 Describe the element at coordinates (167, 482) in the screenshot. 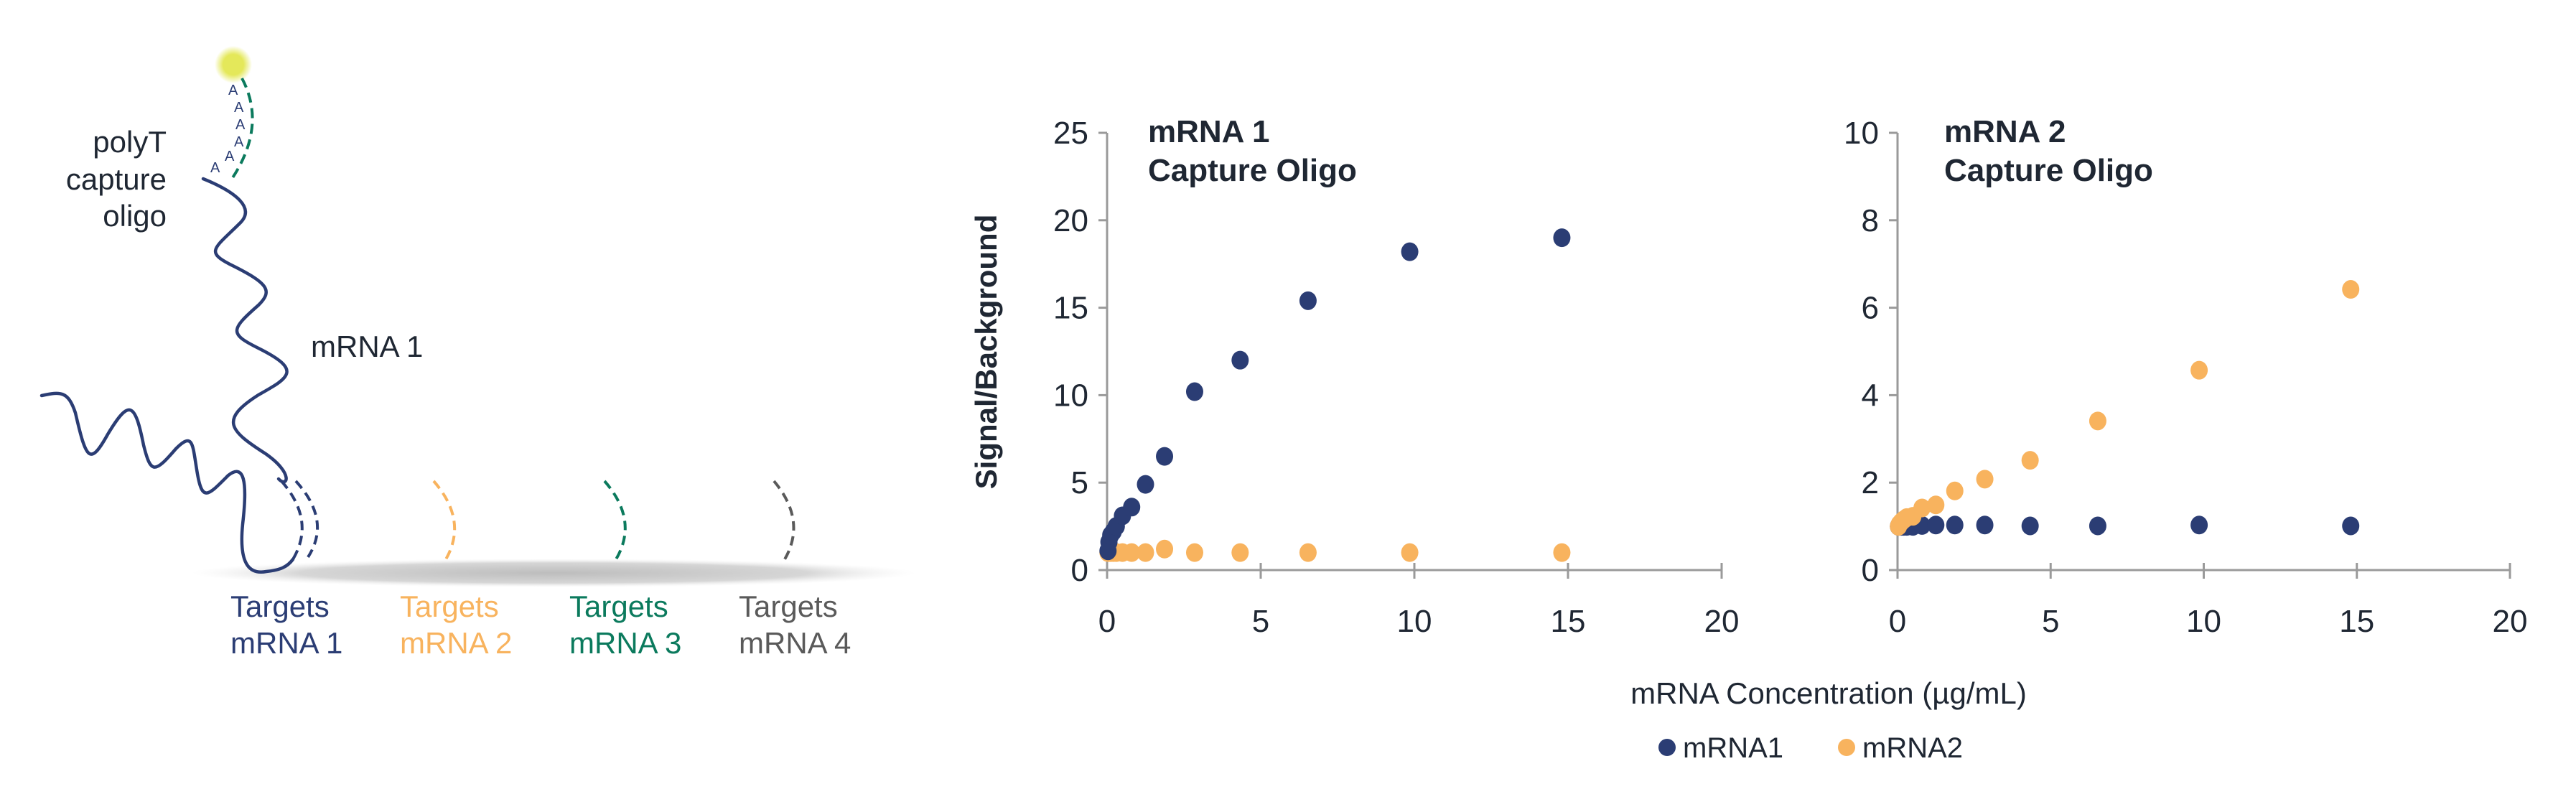

I see `mrna1-strand-tail` at that location.